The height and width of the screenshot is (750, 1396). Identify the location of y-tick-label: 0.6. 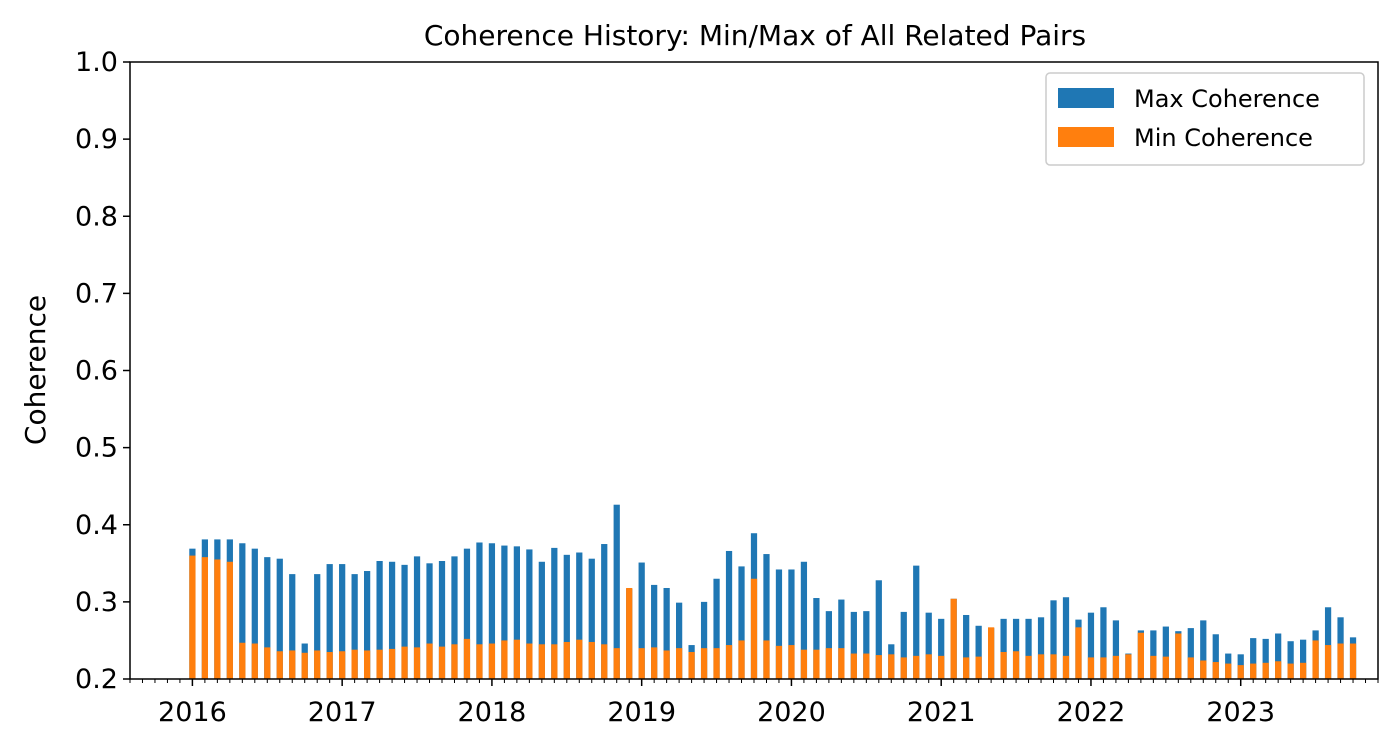
(96, 371).